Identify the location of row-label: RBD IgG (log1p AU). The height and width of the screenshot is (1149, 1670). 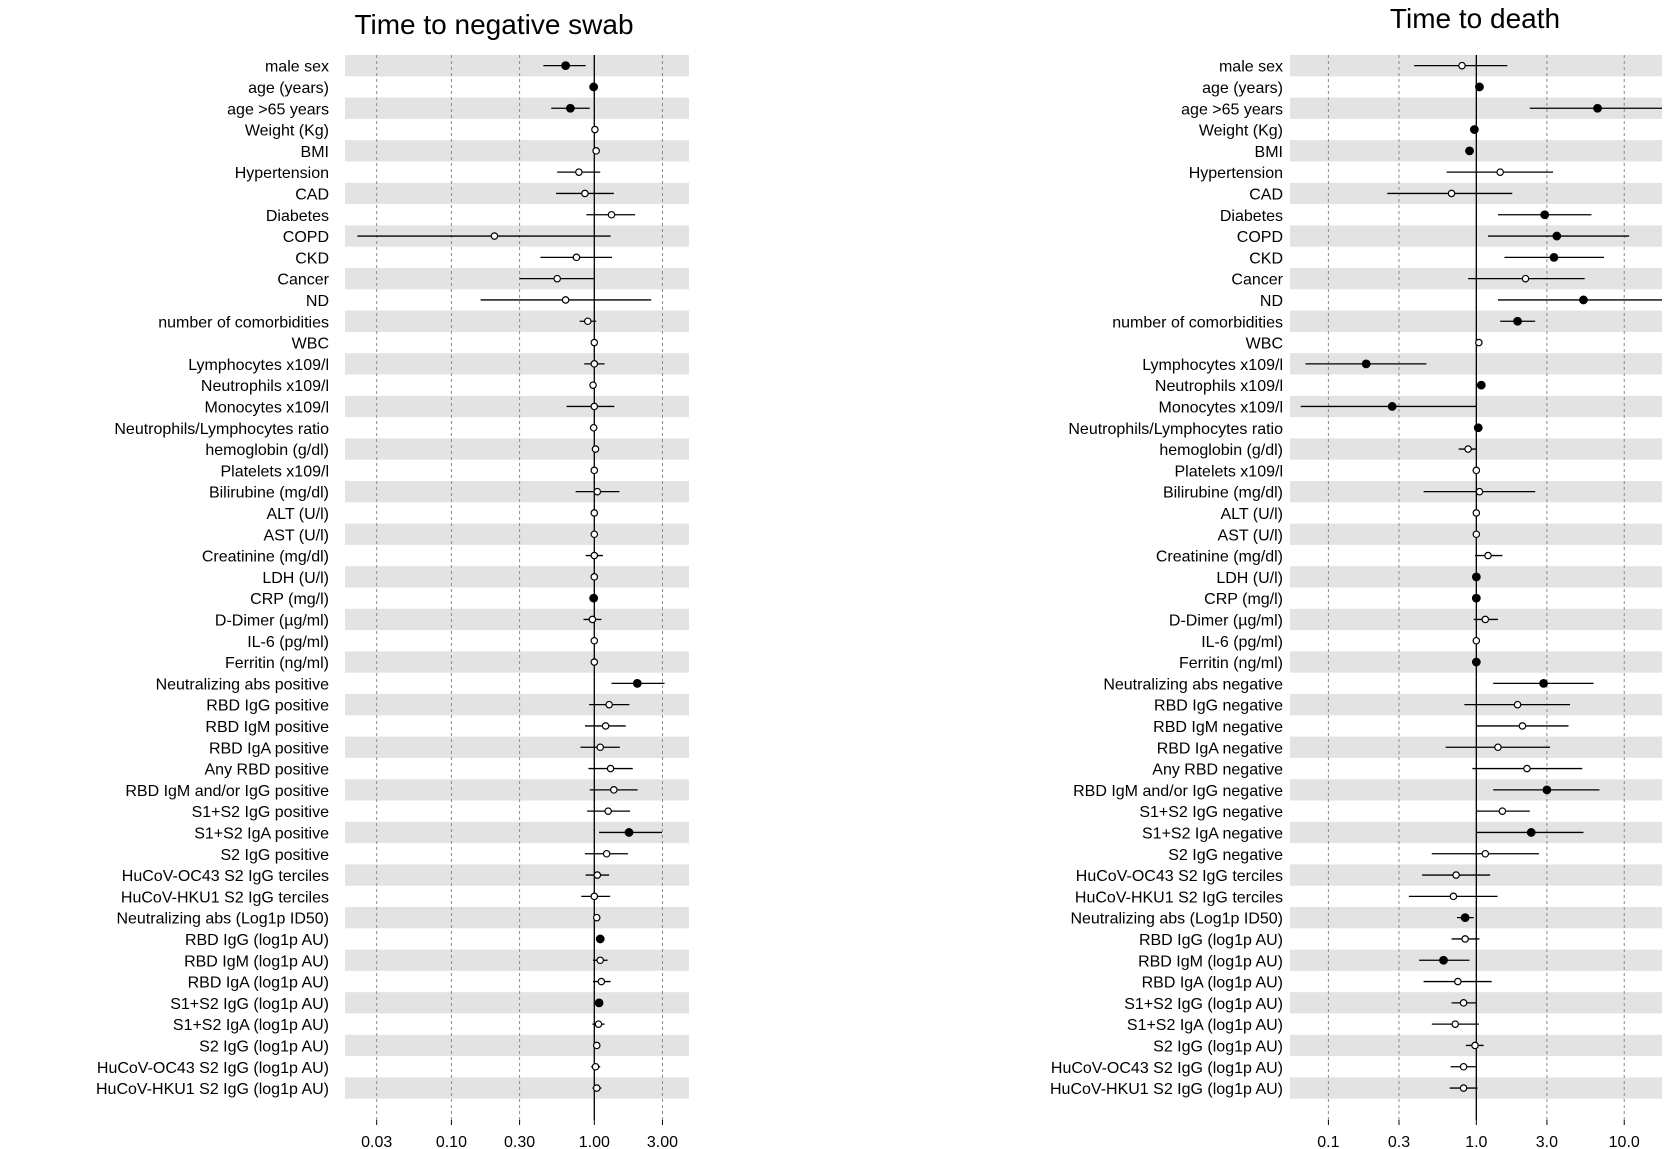
(257, 940).